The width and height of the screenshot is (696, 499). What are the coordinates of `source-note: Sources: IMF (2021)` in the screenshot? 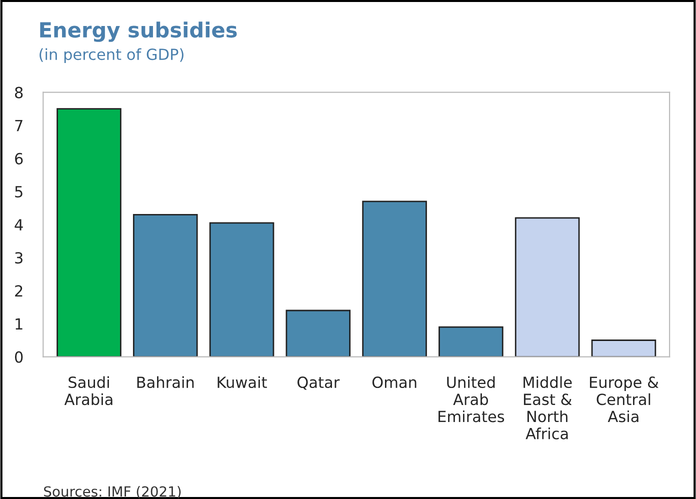 It's located at (112, 492).